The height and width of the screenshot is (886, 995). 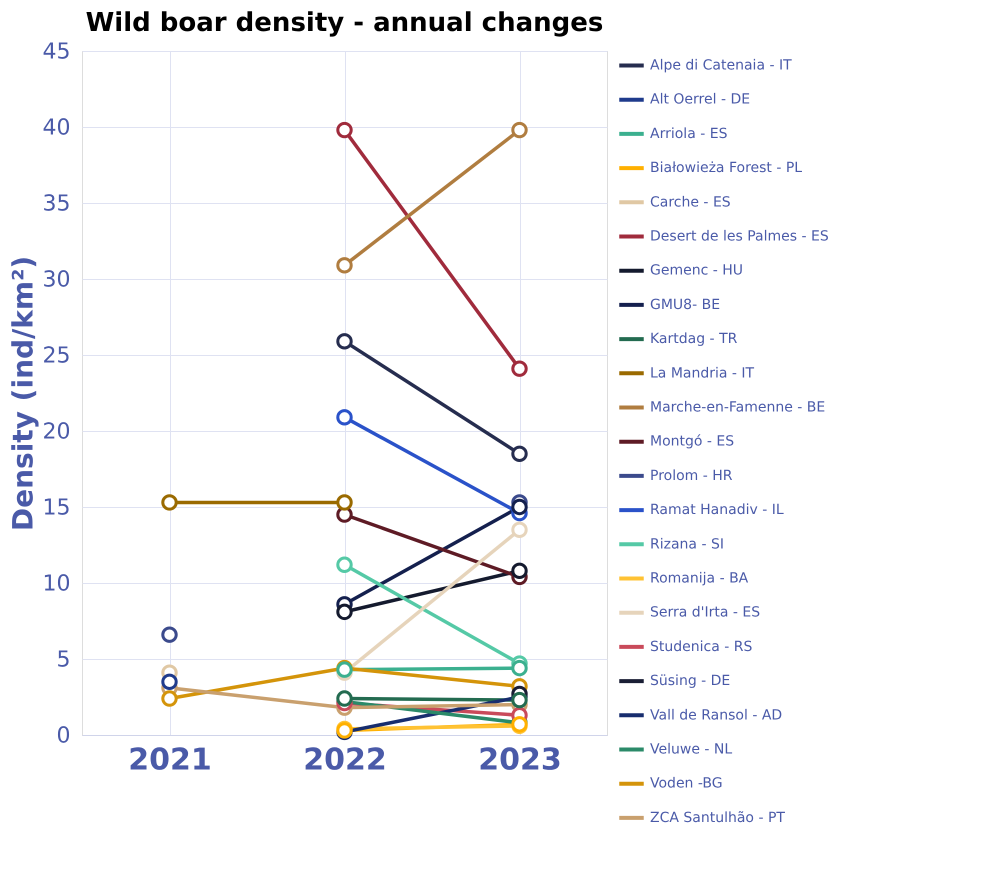 What do you see at coordinates (726, 168) in the screenshot?
I see `legend-label: Białowieża Forest - PL` at bounding box center [726, 168].